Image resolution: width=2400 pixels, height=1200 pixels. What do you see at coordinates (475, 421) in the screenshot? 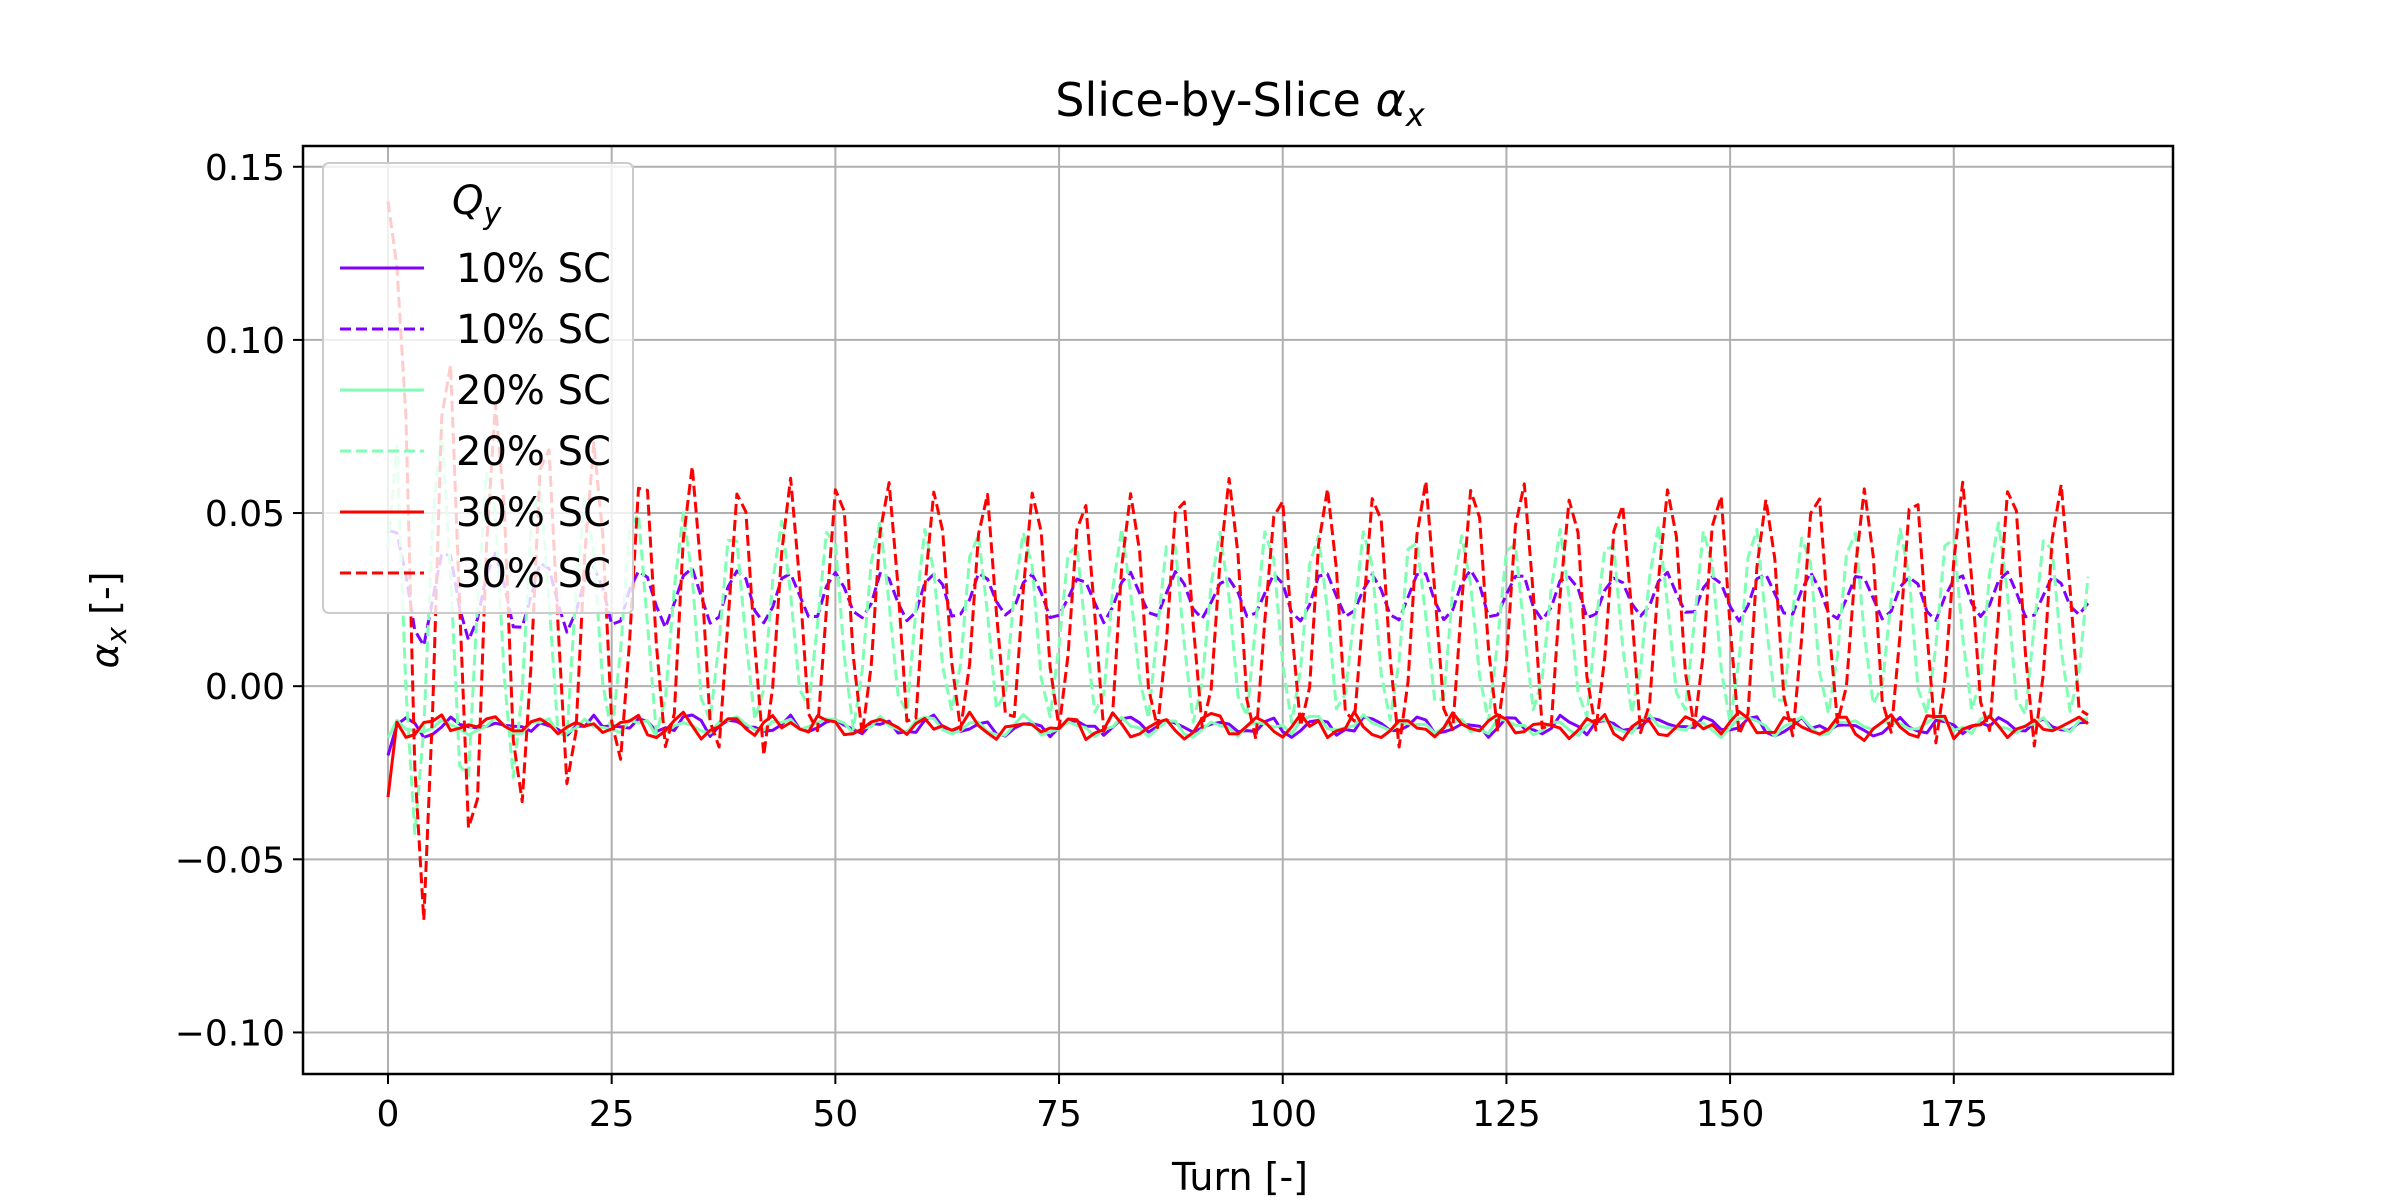
I see `legend-entries: 10% SC 10% SC 20% SC 20% SC 30% SC 30% SC` at bounding box center [475, 421].